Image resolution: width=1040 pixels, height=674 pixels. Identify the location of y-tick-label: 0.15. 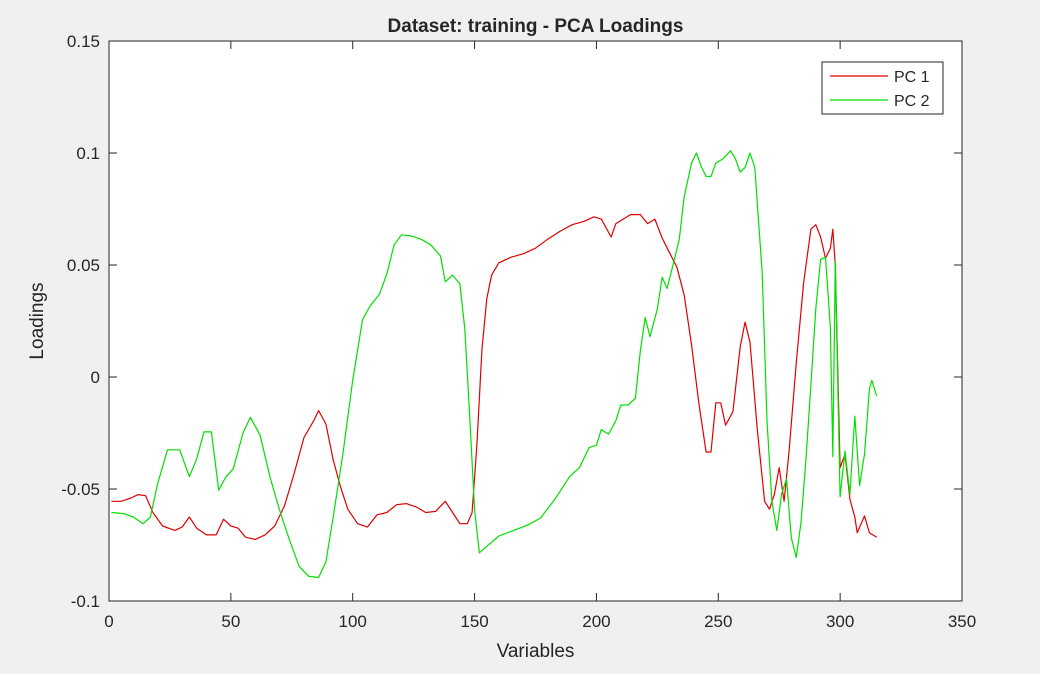
(83, 41).